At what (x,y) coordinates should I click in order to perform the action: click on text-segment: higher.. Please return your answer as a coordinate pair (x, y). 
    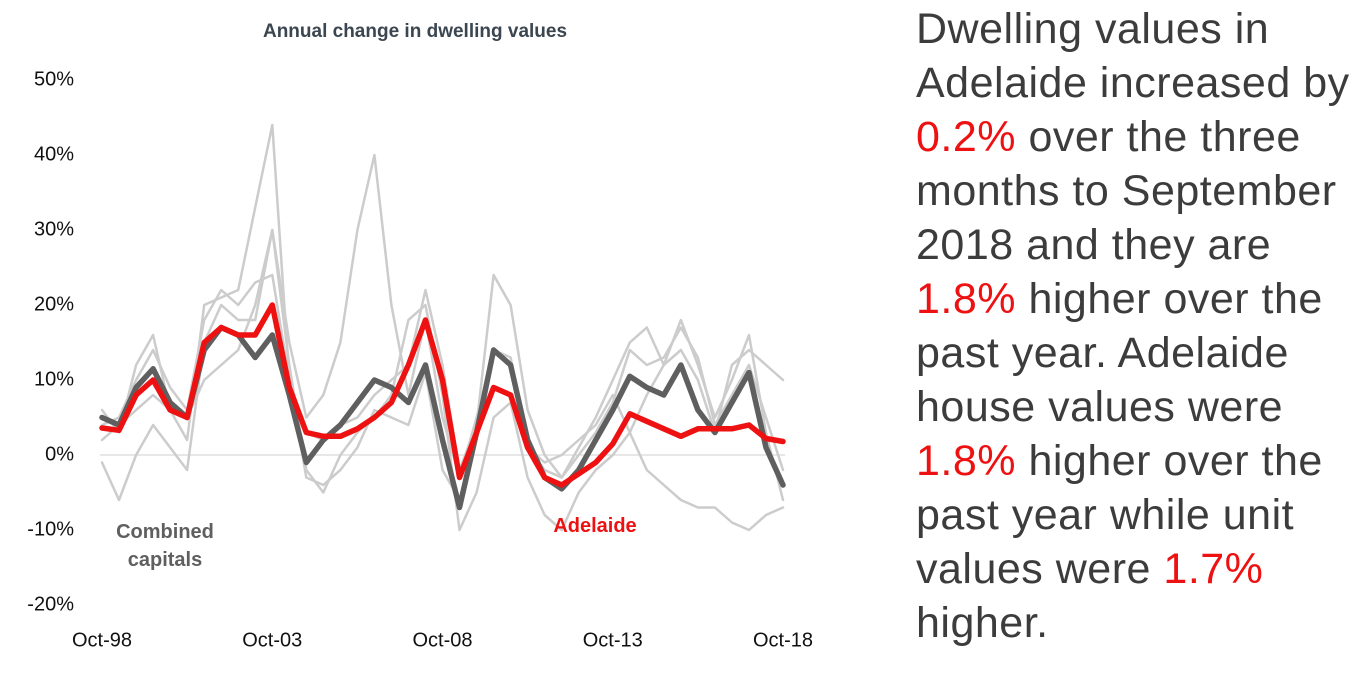
    Looking at the image, I should click on (982, 623).